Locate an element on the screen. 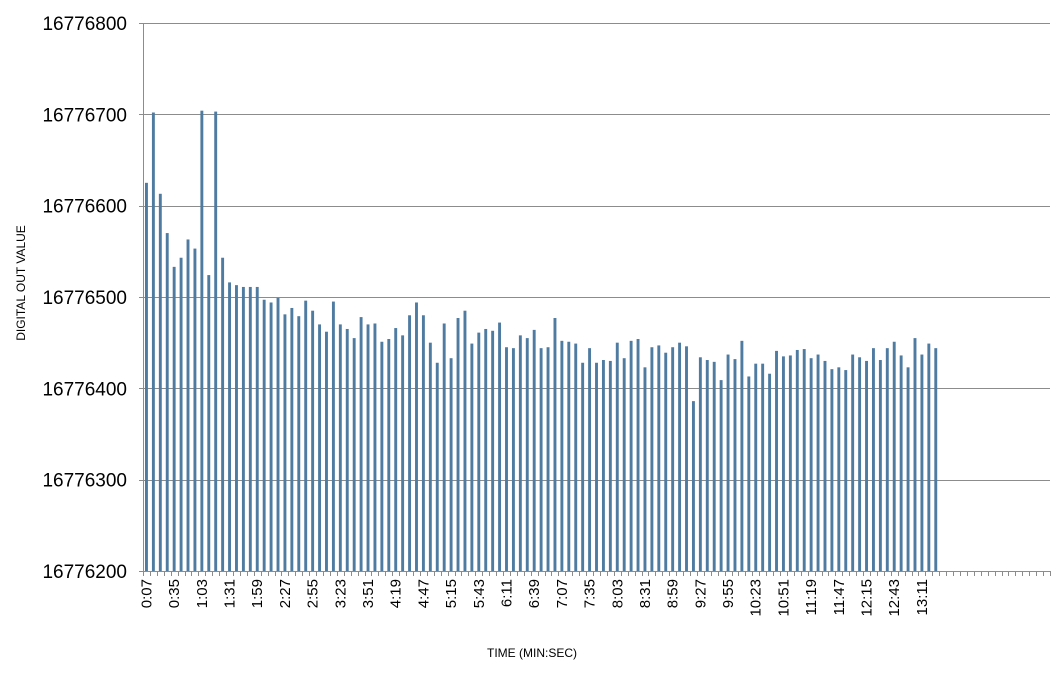 This screenshot has width=1056, height=676. x-tick-label: 10:51 is located at coordinates (783, 598).